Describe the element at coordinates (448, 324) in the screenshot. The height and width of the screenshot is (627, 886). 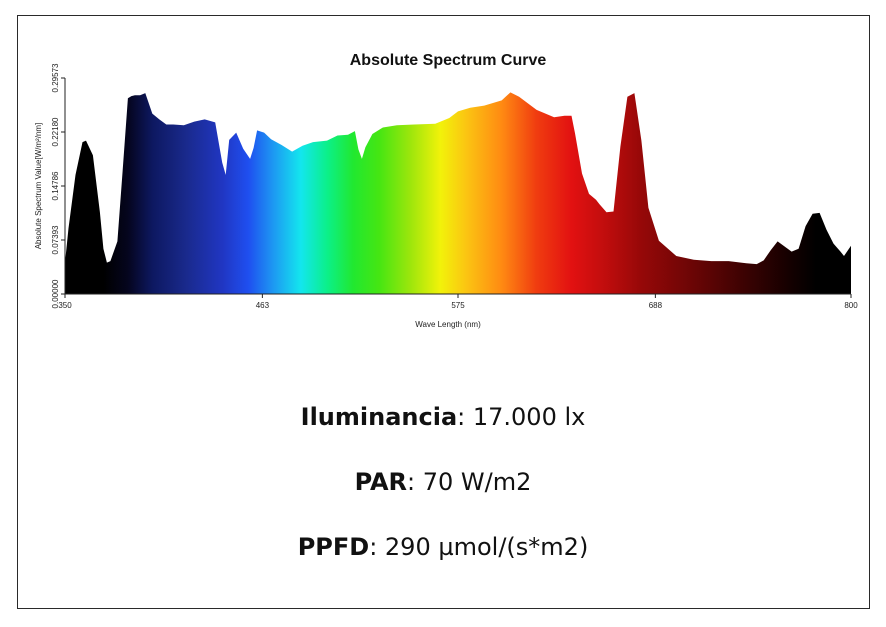
I see `x-axis-label: Wave Length (nm)` at that location.